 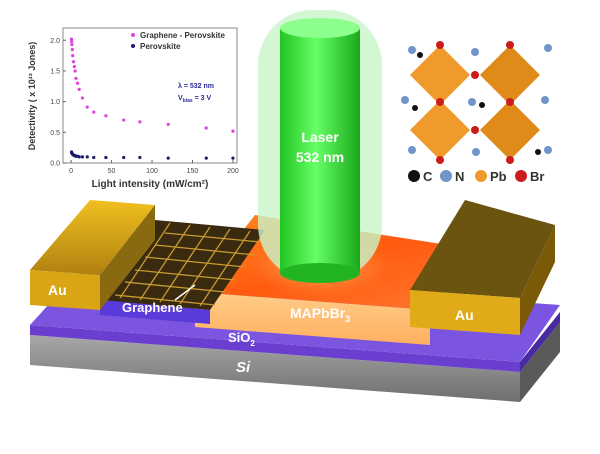 What do you see at coordinates (196, 86) in the screenshot?
I see `annotation-wavelength: λ = 532 nm` at bounding box center [196, 86].